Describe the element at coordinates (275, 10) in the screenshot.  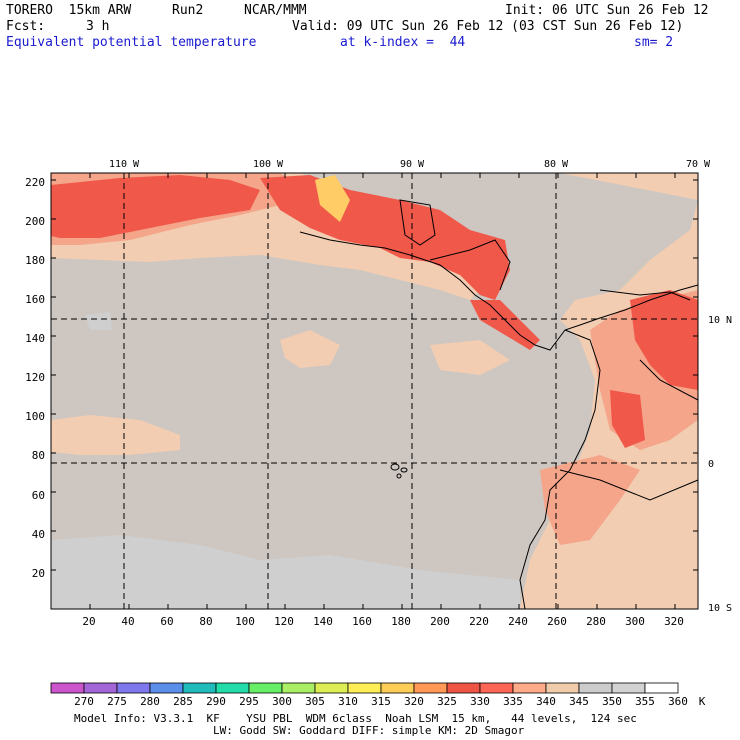
I see `org-label: NCAR/MMM` at that location.